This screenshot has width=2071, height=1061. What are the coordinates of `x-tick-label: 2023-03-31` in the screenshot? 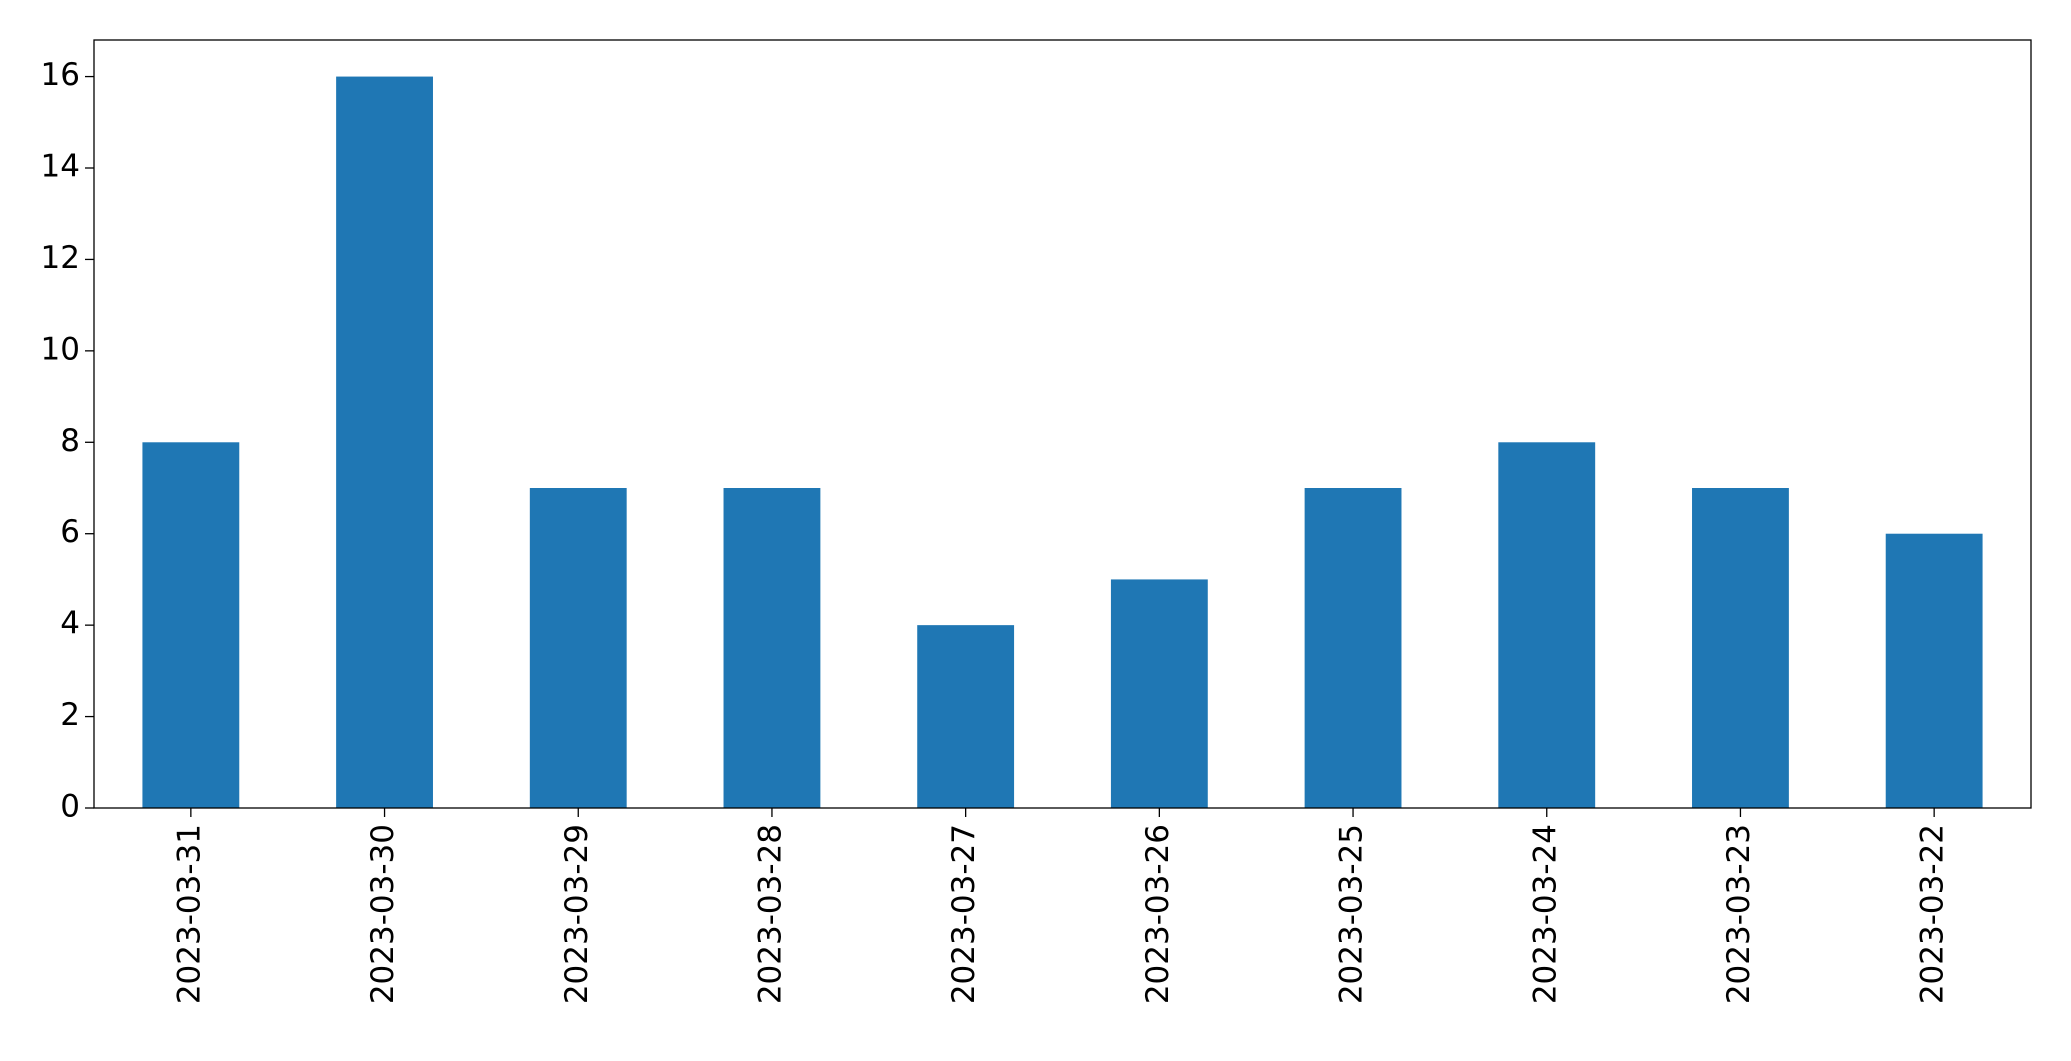 It's located at (189, 914).